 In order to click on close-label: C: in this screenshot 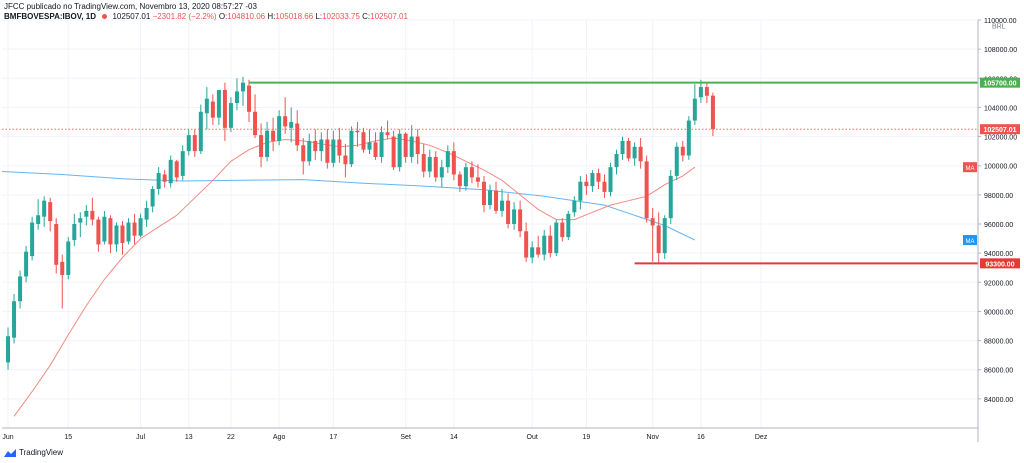, I will do `click(366, 16)`.